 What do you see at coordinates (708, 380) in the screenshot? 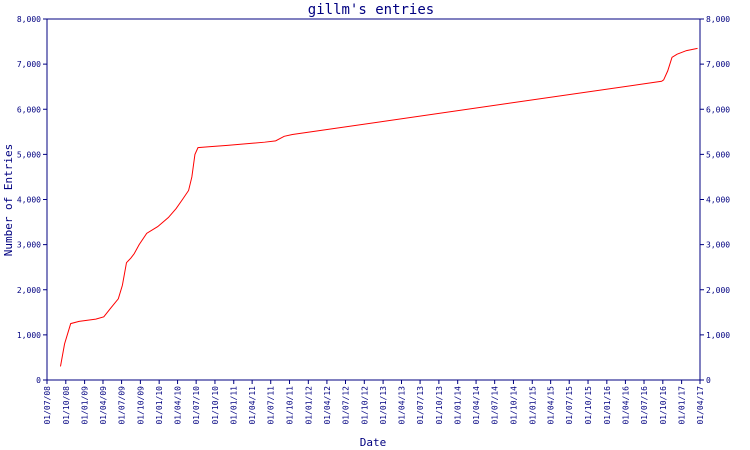
I see `y-tick-label-right: 0` at bounding box center [708, 380].